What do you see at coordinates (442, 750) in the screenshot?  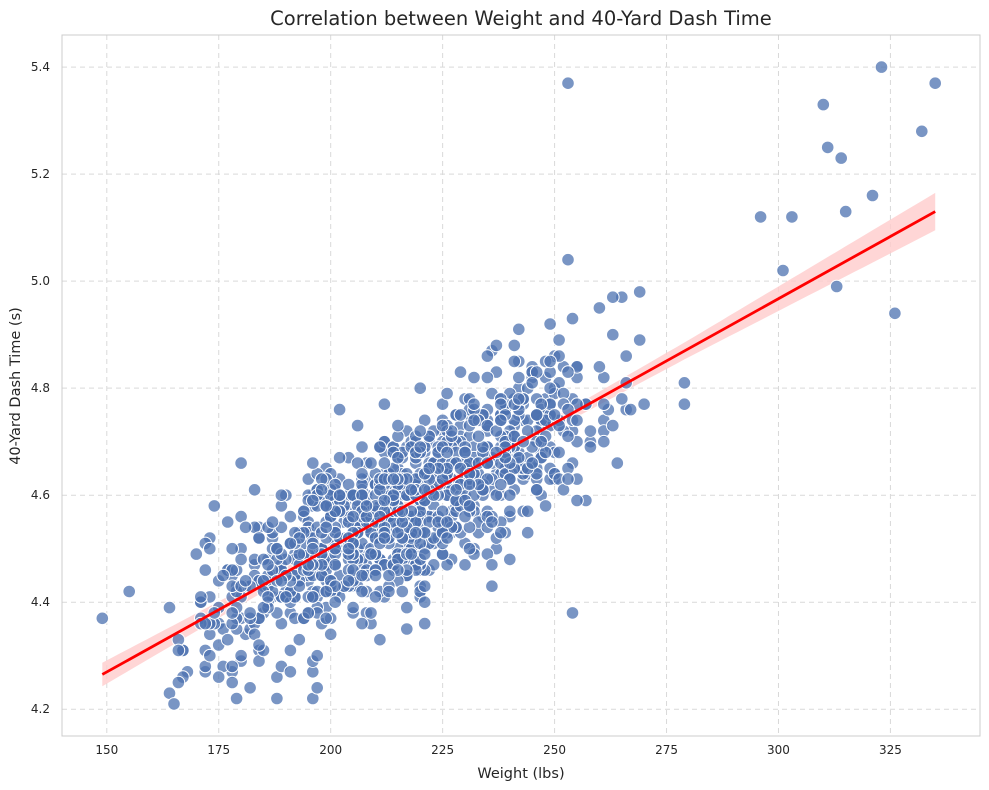 I see `x-tick-label: 225` at bounding box center [442, 750].